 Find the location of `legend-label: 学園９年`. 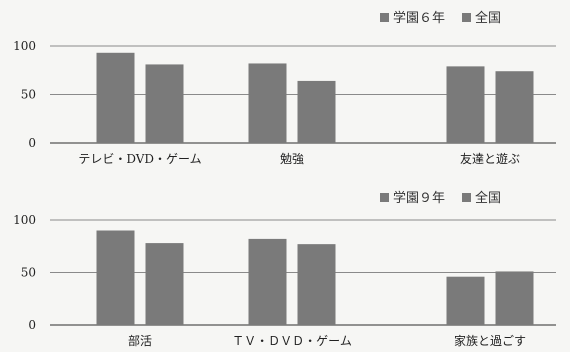

legend-label: 学園９年 is located at coordinates (419, 198).